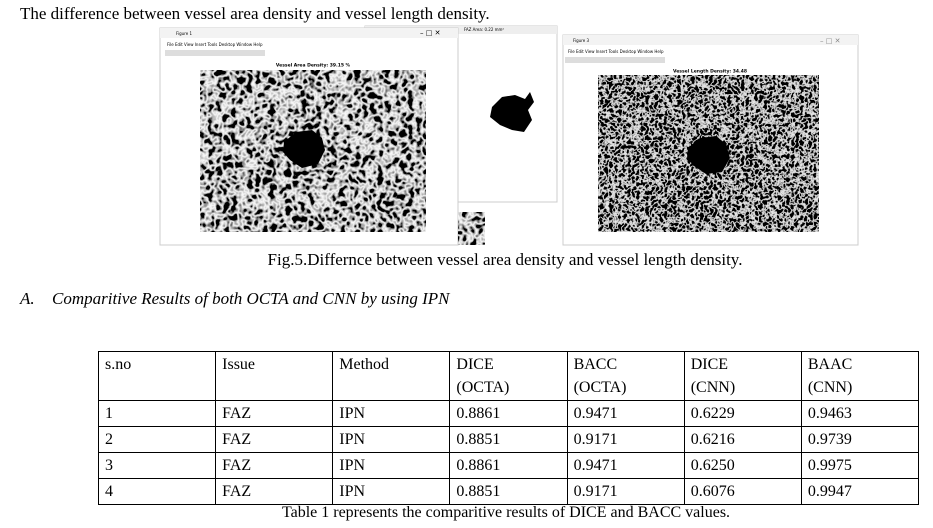 This screenshot has width=933, height=528. Describe the element at coordinates (710, 72) in the screenshot. I see `window-label: Vessel Length Density: 34.48` at that location.